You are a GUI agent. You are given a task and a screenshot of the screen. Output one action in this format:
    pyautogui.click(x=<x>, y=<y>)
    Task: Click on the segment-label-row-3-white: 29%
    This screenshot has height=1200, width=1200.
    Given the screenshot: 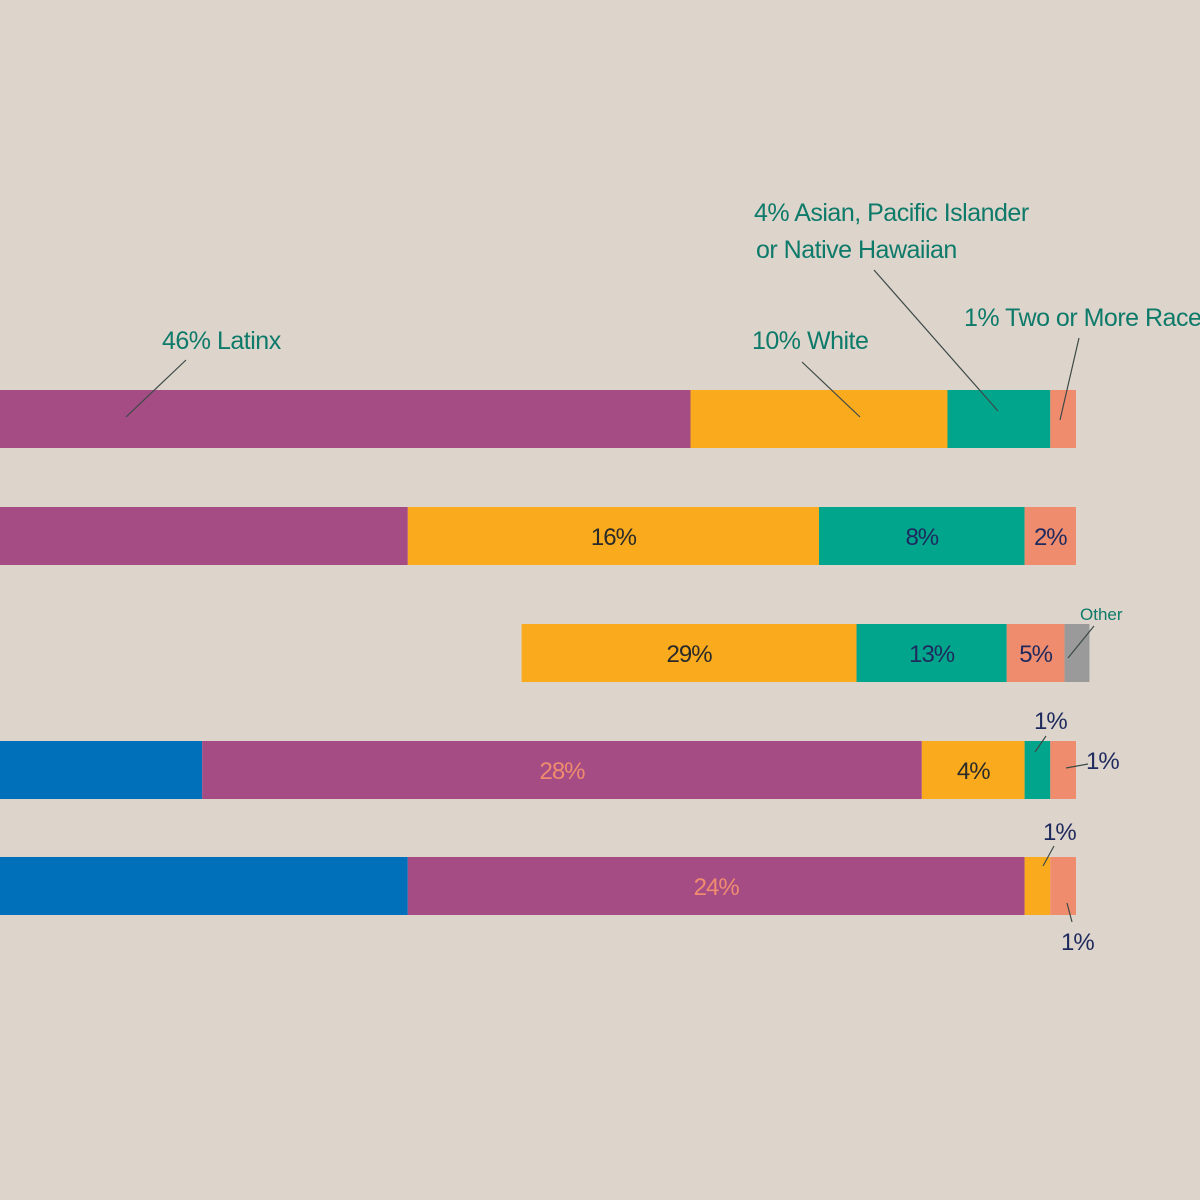 What is the action you would take?
    pyautogui.click(x=690, y=654)
    